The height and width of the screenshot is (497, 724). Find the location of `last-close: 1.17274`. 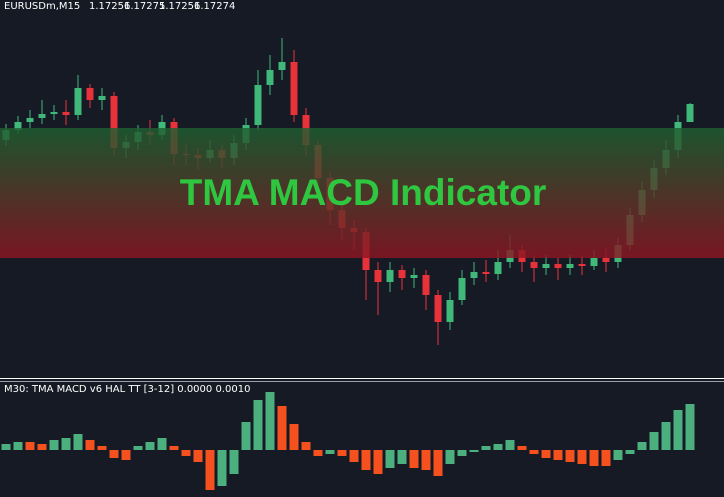

last-close: 1.17274 is located at coordinates (214, 6).